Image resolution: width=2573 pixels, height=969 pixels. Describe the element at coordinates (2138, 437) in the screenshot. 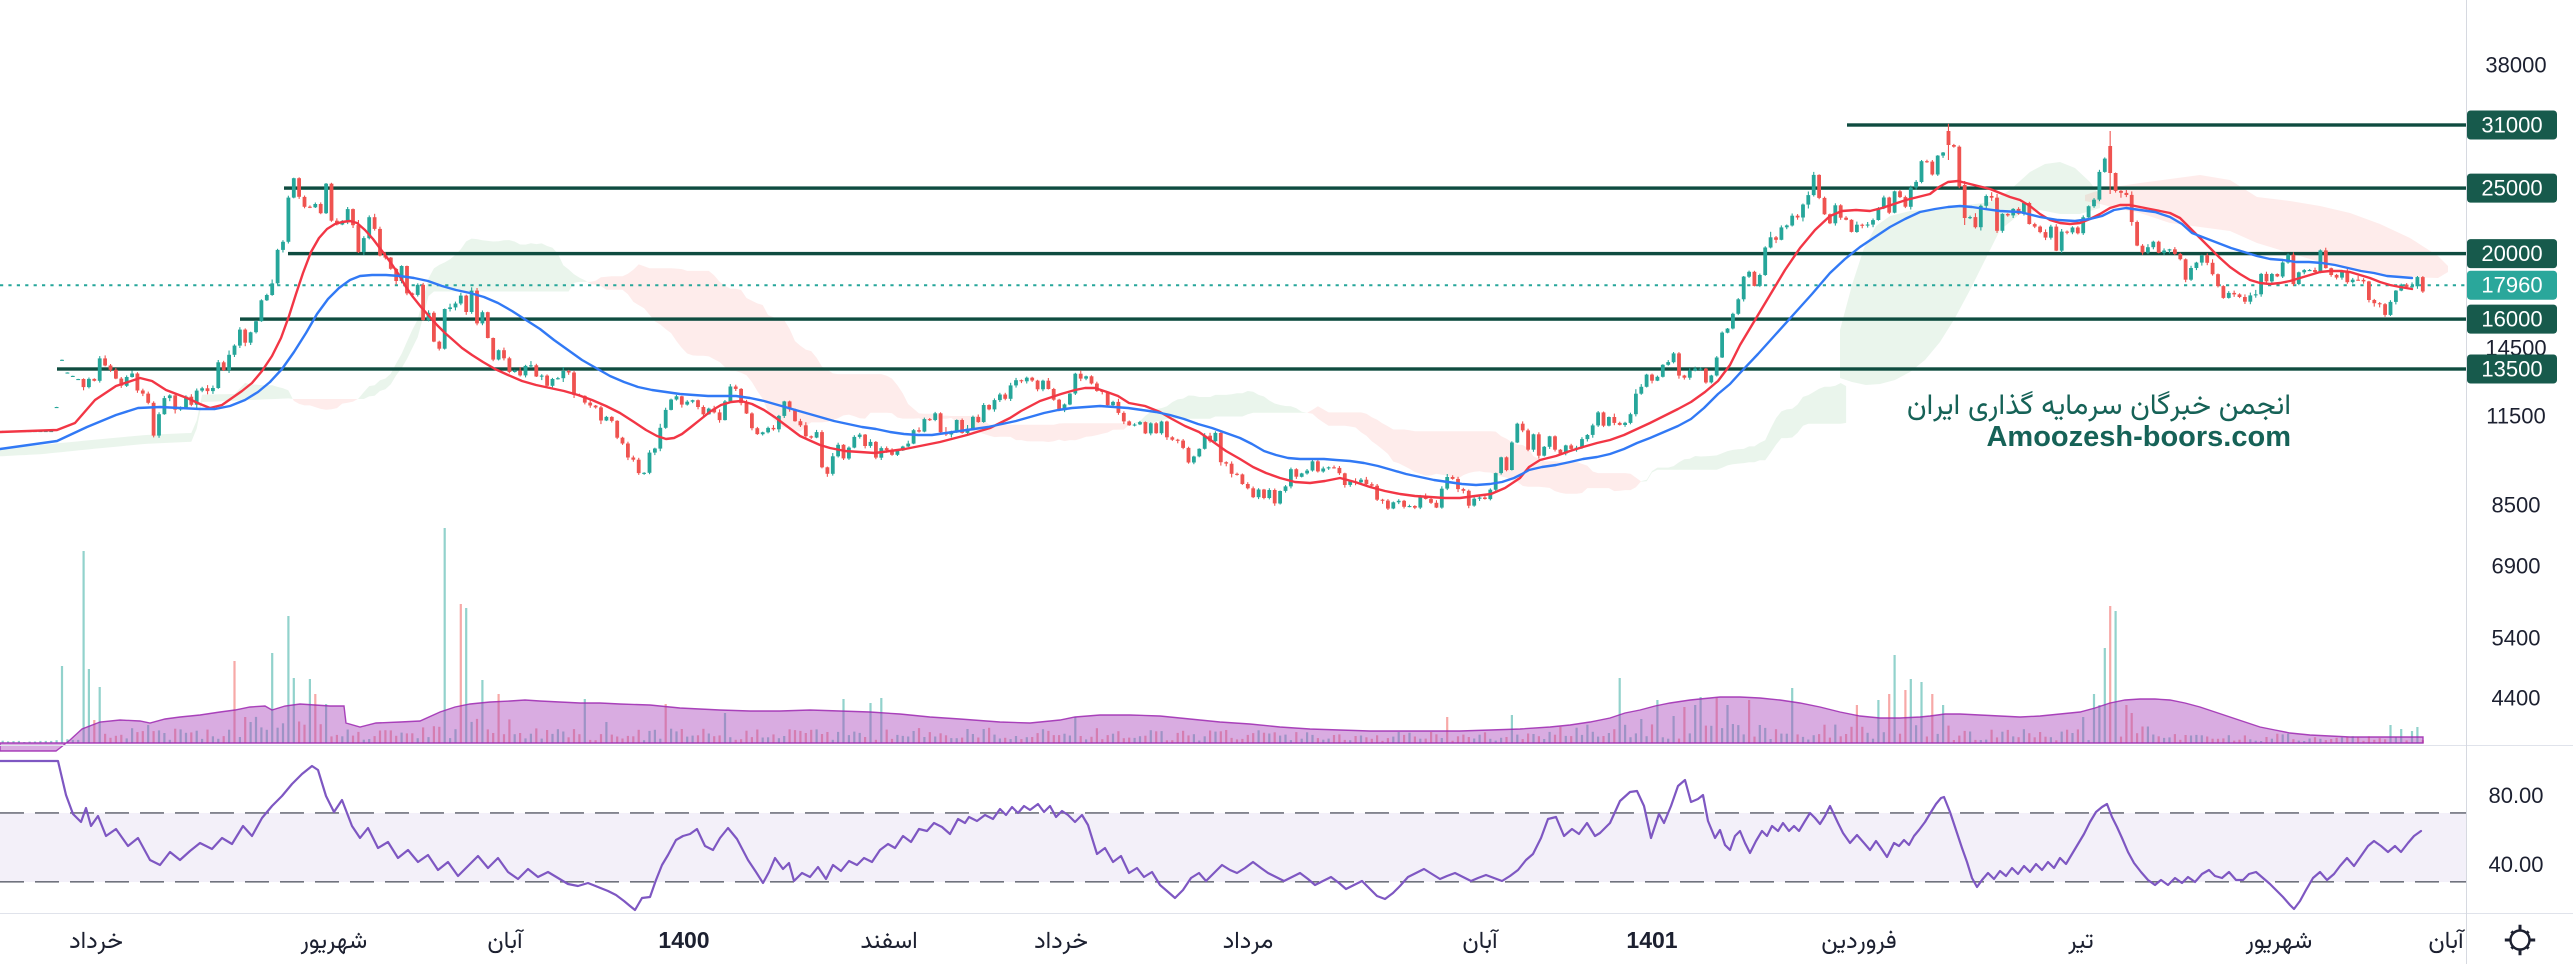

I see `svg-text: Amoozesh-boors.com` at that location.